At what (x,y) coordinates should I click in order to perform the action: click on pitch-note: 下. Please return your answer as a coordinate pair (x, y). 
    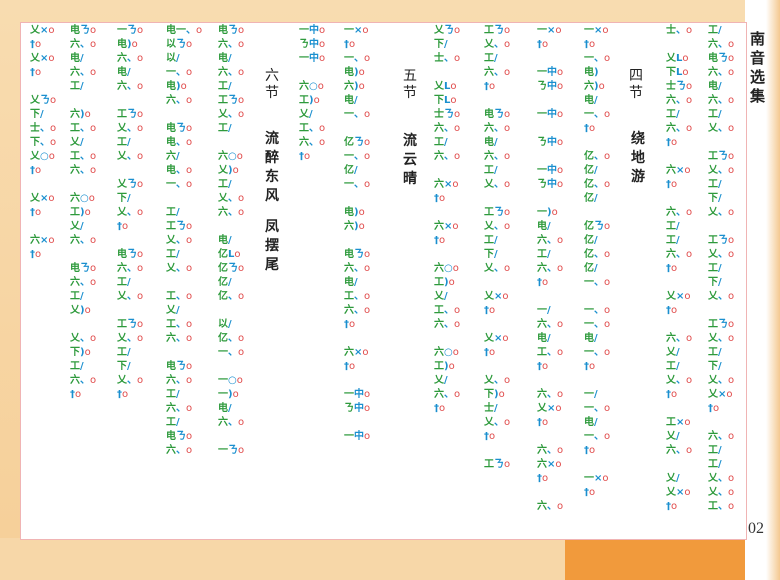
    Looking at the image, I should click on (713, 198).